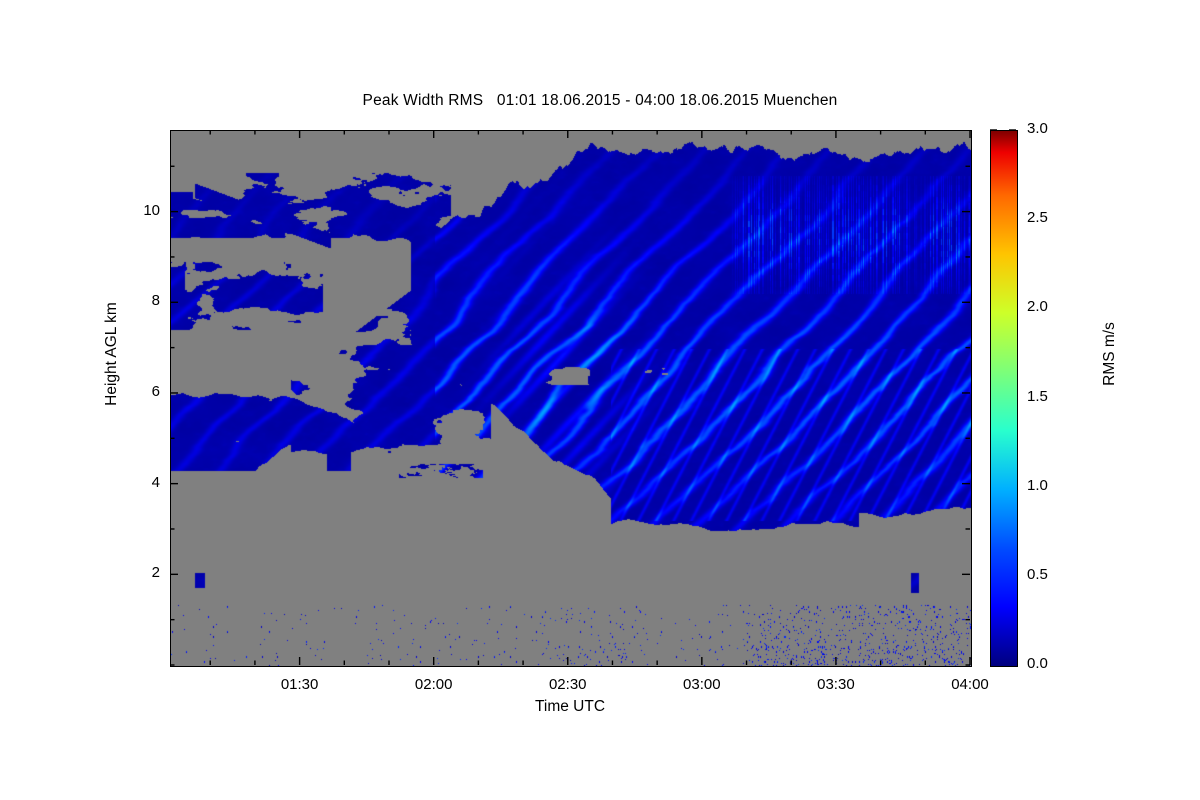 The height and width of the screenshot is (800, 1200). What do you see at coordinates (570, 706) in the screenshot?
I see `x-axis-label: Time UTC` at bounding box center [570, 706].